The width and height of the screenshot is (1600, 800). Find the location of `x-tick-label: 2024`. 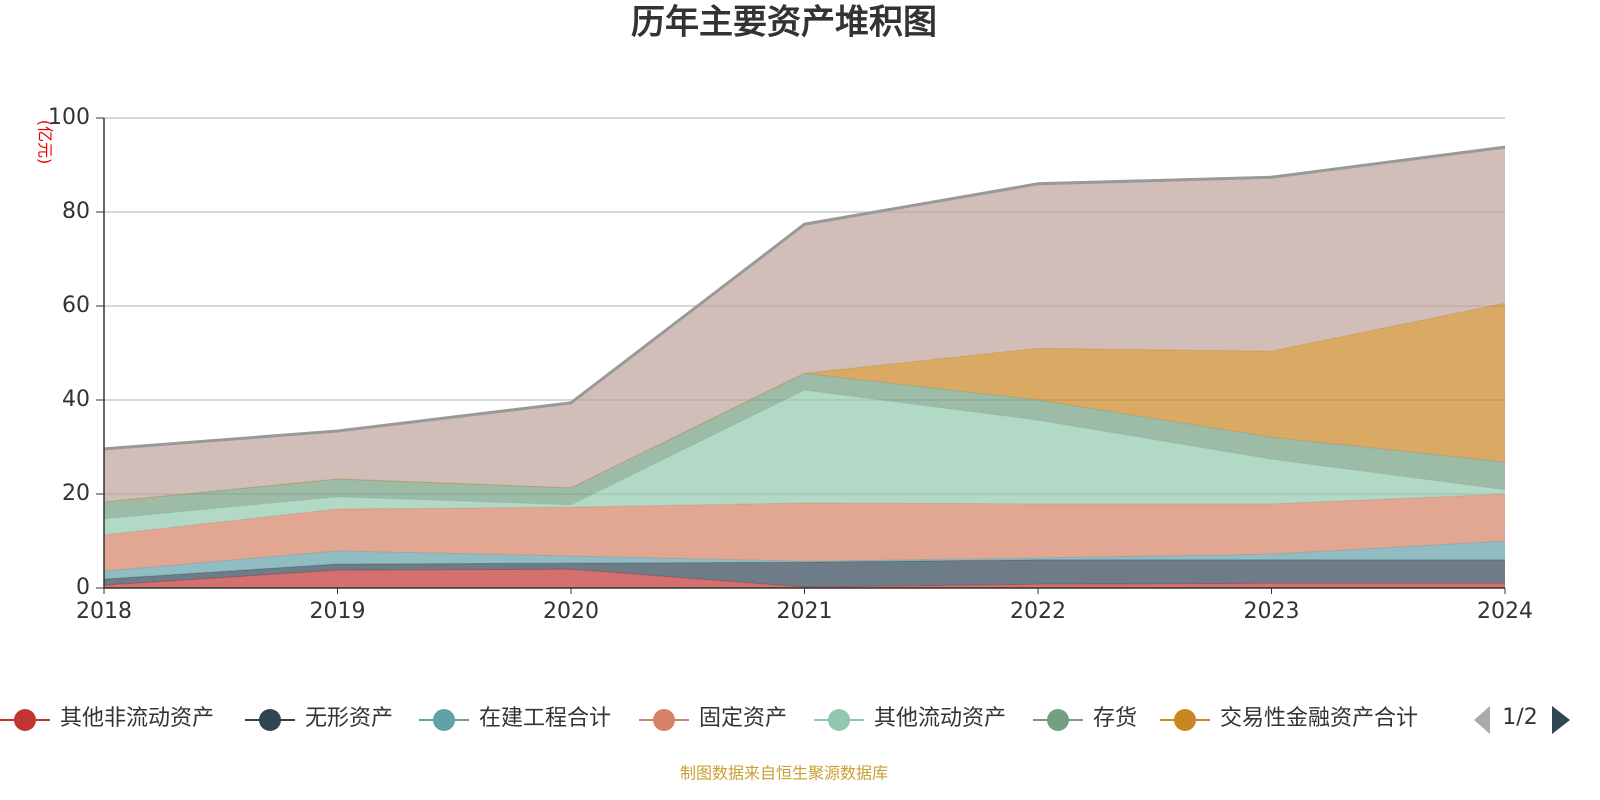

x-tick-label: 2024 is located at coordinates (1505, 611).